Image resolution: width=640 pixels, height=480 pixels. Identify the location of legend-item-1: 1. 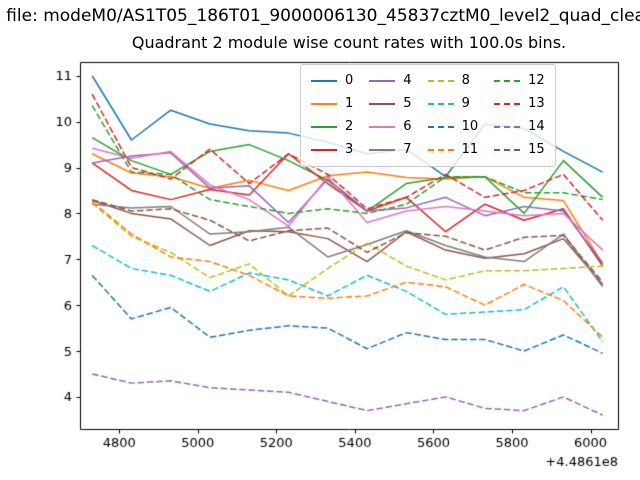
(332, 104).